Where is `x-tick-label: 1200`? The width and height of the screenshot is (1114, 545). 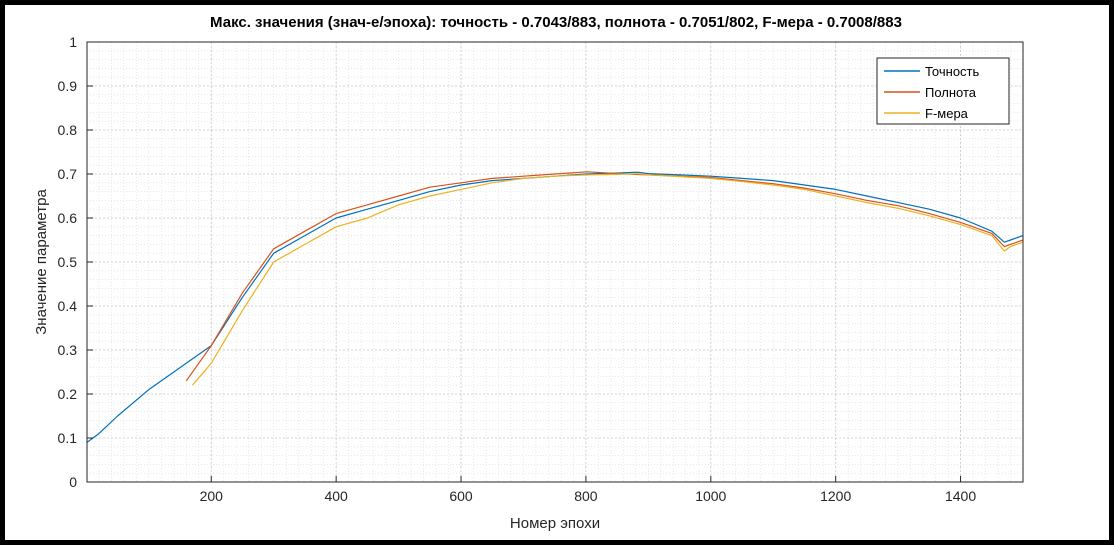
x-tick-label: 1200 is located at coordinates (835, 496).